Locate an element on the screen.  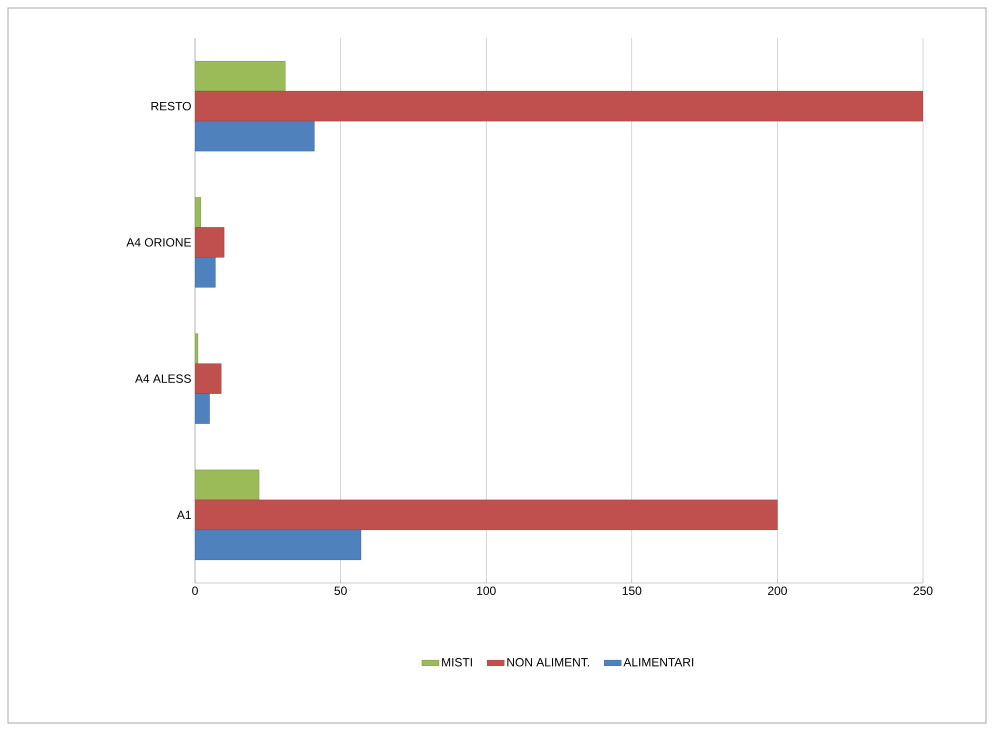
y-tick-label: A1 is located at coordinates (183, 514).